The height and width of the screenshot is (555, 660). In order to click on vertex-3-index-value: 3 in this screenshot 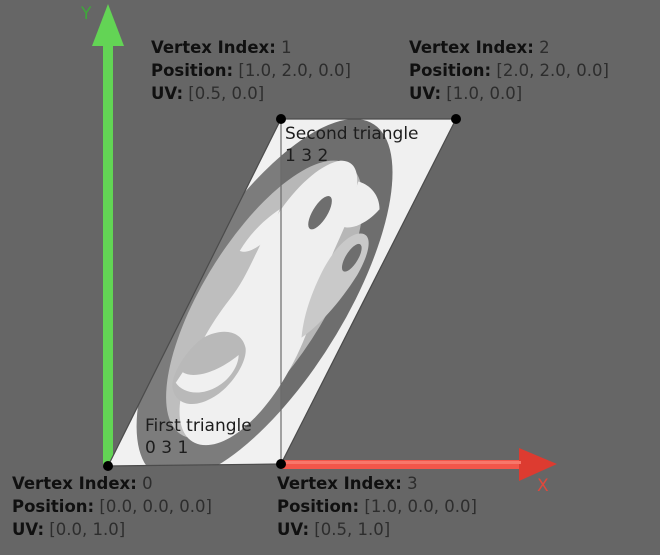, I will do `click(412, 483)`.